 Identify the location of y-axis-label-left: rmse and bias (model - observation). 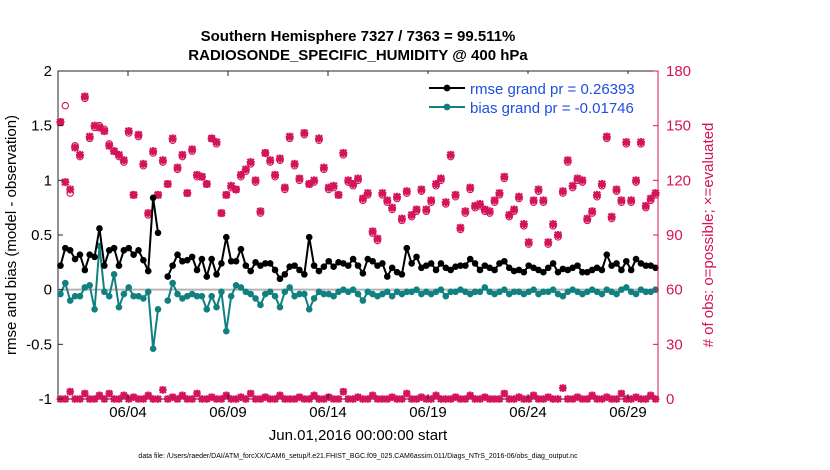
(11, 235).